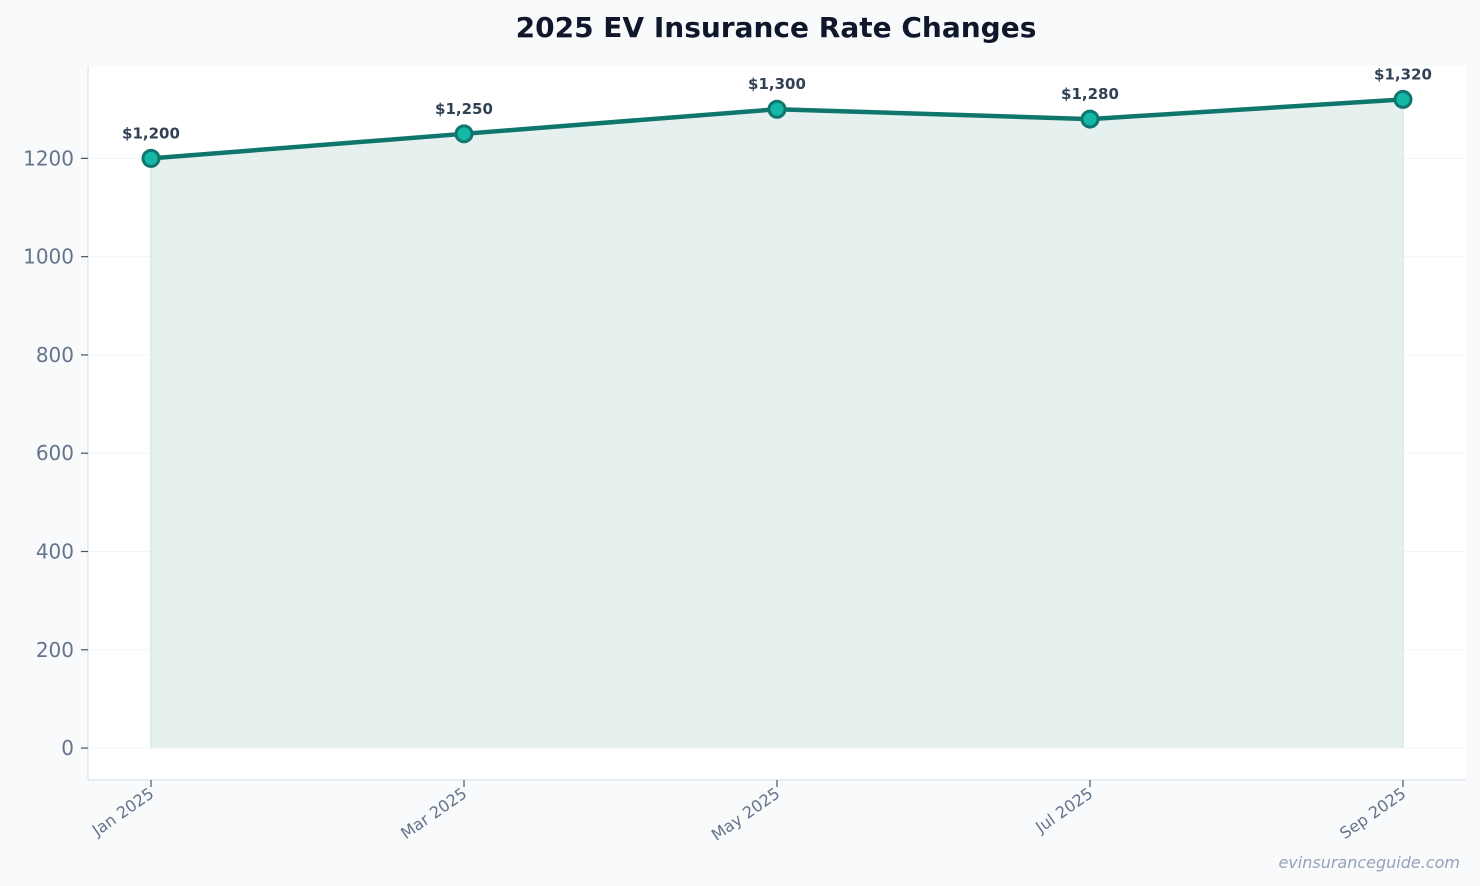 This screenshot has height=886, width=1480. I want to click on chart-title: 2025 EV Insurance Rate Changes, so click(776, 27).